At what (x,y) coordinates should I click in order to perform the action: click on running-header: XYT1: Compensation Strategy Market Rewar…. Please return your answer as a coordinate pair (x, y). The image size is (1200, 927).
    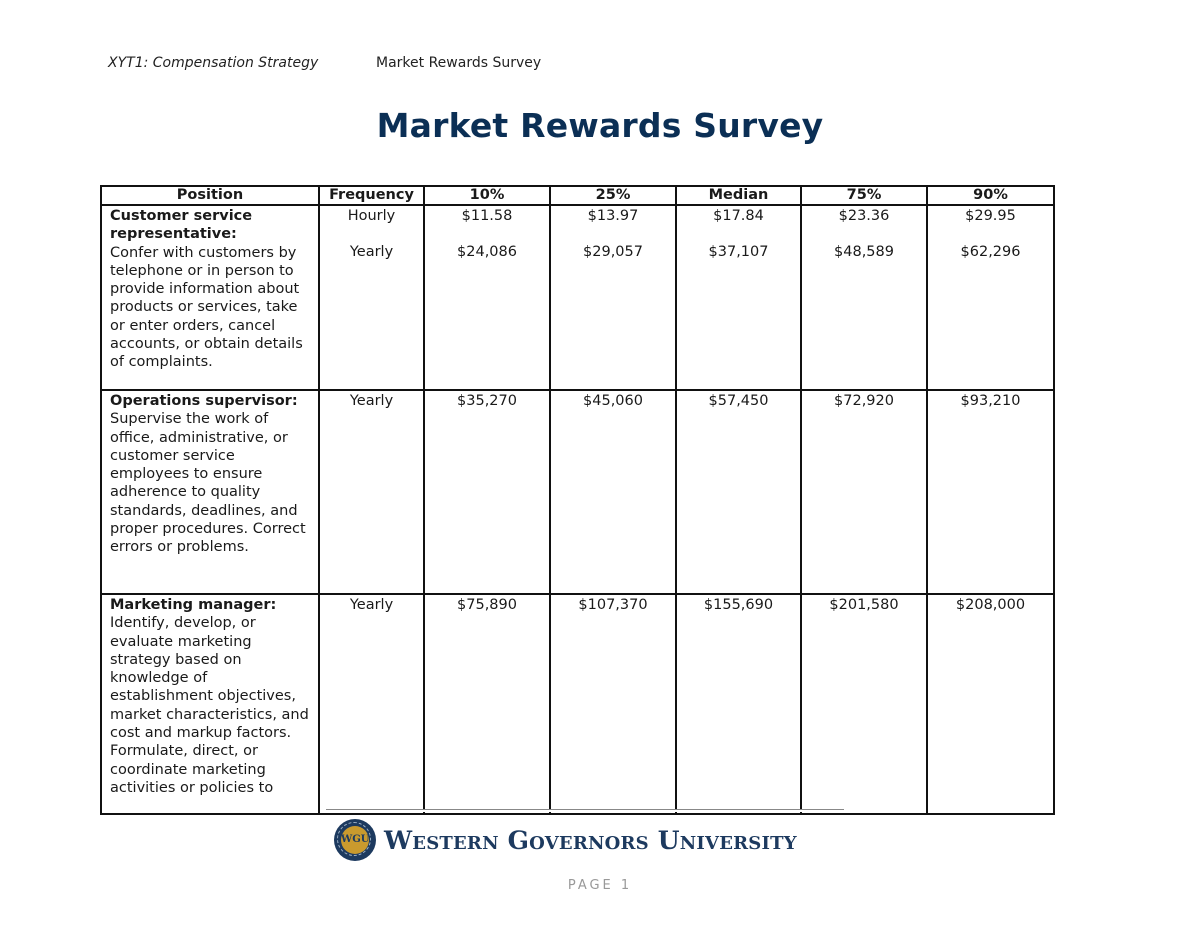
    Looking at the image, I should click on (324, 63).